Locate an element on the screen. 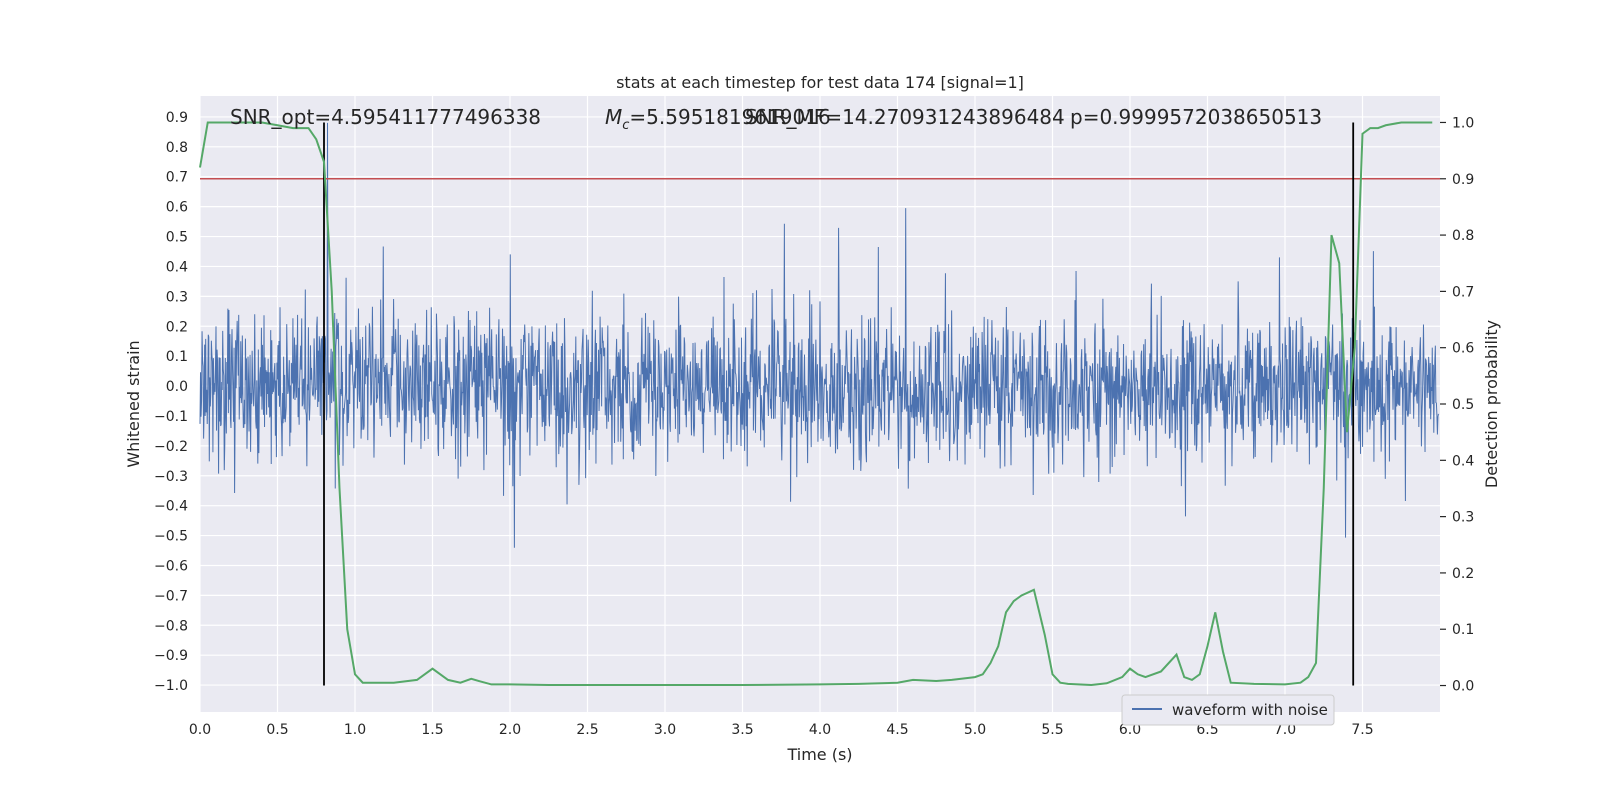  y-right-tick-label: 0.3 is located at coordinates (1463, 518).